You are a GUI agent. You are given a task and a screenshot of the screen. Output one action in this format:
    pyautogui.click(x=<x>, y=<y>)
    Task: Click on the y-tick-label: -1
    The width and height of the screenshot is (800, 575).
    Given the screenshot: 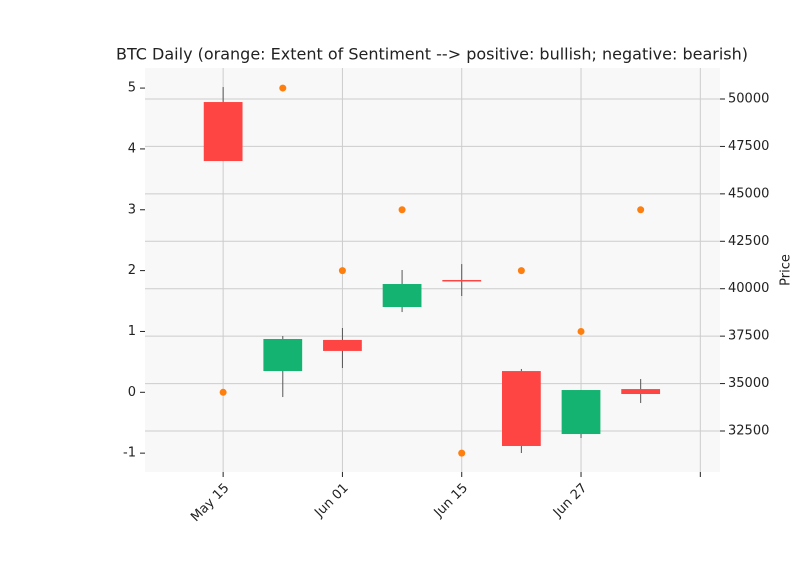 What is the action you would take?
    pyautogui.click(x=129, y=453)
    